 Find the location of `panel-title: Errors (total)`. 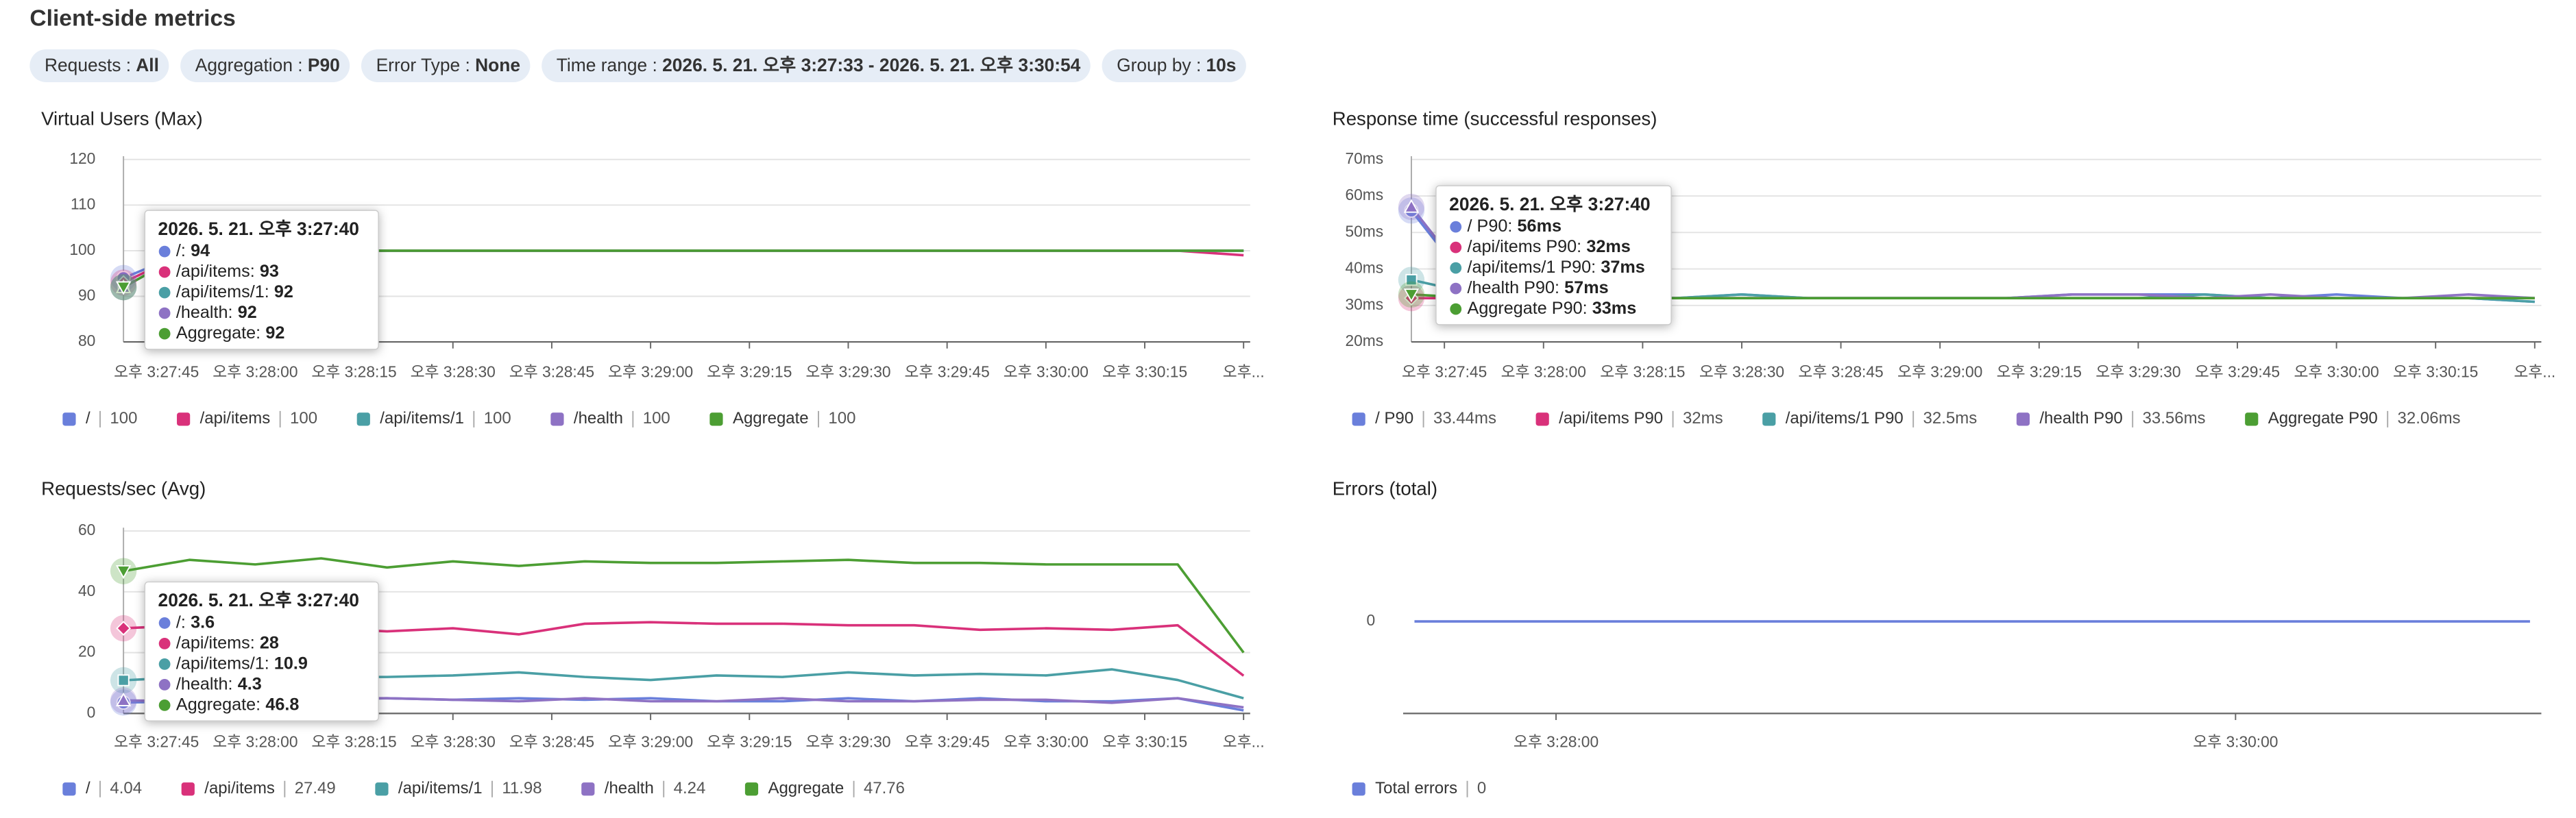

panel-title: Errors (total) is located at coordinates (1385, 488).